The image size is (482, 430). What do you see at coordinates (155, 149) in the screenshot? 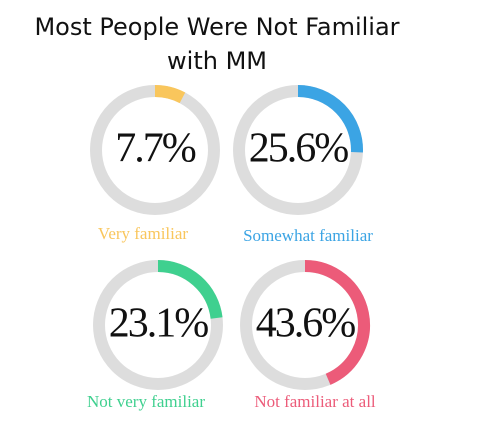
I see `value-label: 7.7%` at bounding box center [155, 149].